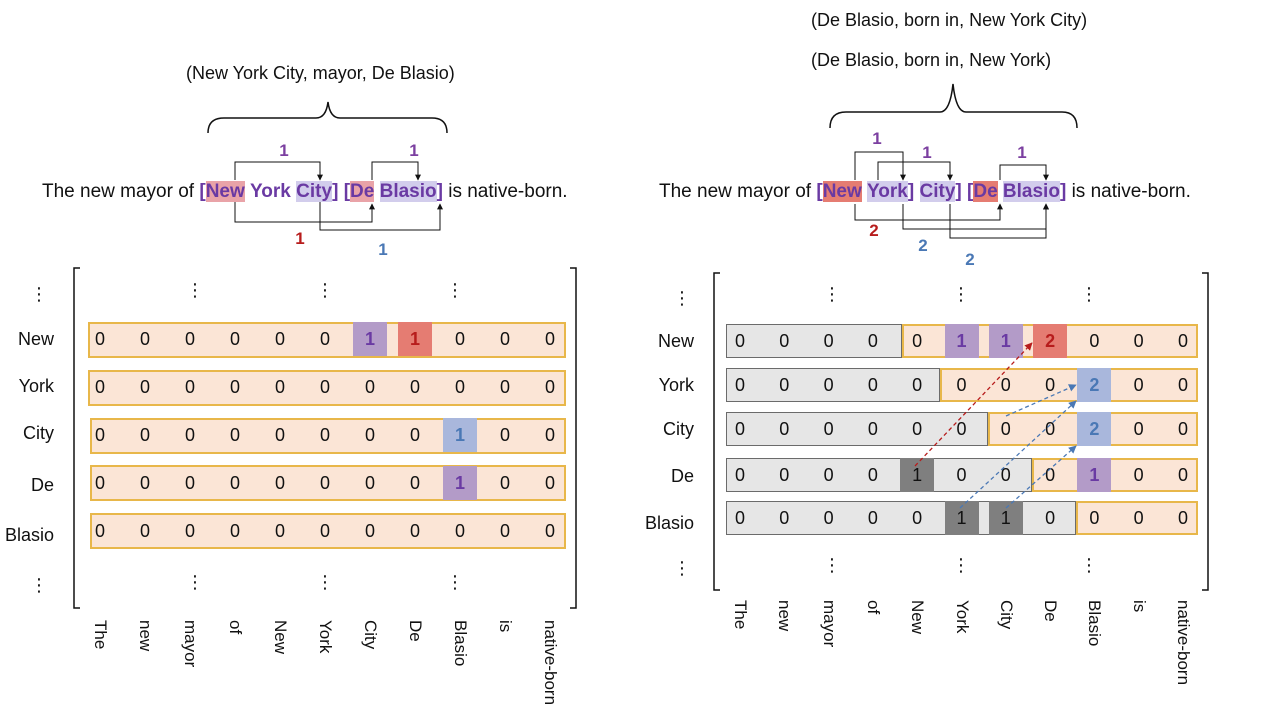 The width and height of the screenshot is (1275, 725). Describe the element at coordinates (669, 523) in the screenshot. I see `right-row-label-blasio: Blasio` at that location.